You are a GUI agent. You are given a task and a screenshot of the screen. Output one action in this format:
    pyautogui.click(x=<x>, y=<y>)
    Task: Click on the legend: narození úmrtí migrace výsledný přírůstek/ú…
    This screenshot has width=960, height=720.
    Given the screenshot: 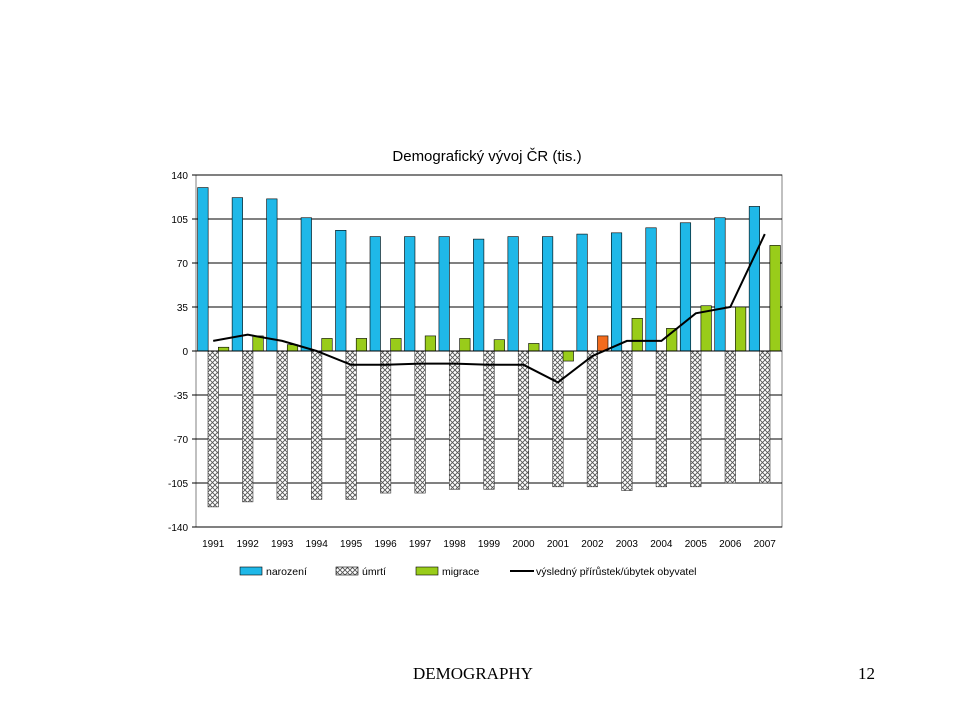 What is the action you would take?
    pyautogui.click(x=468, y=572)
    